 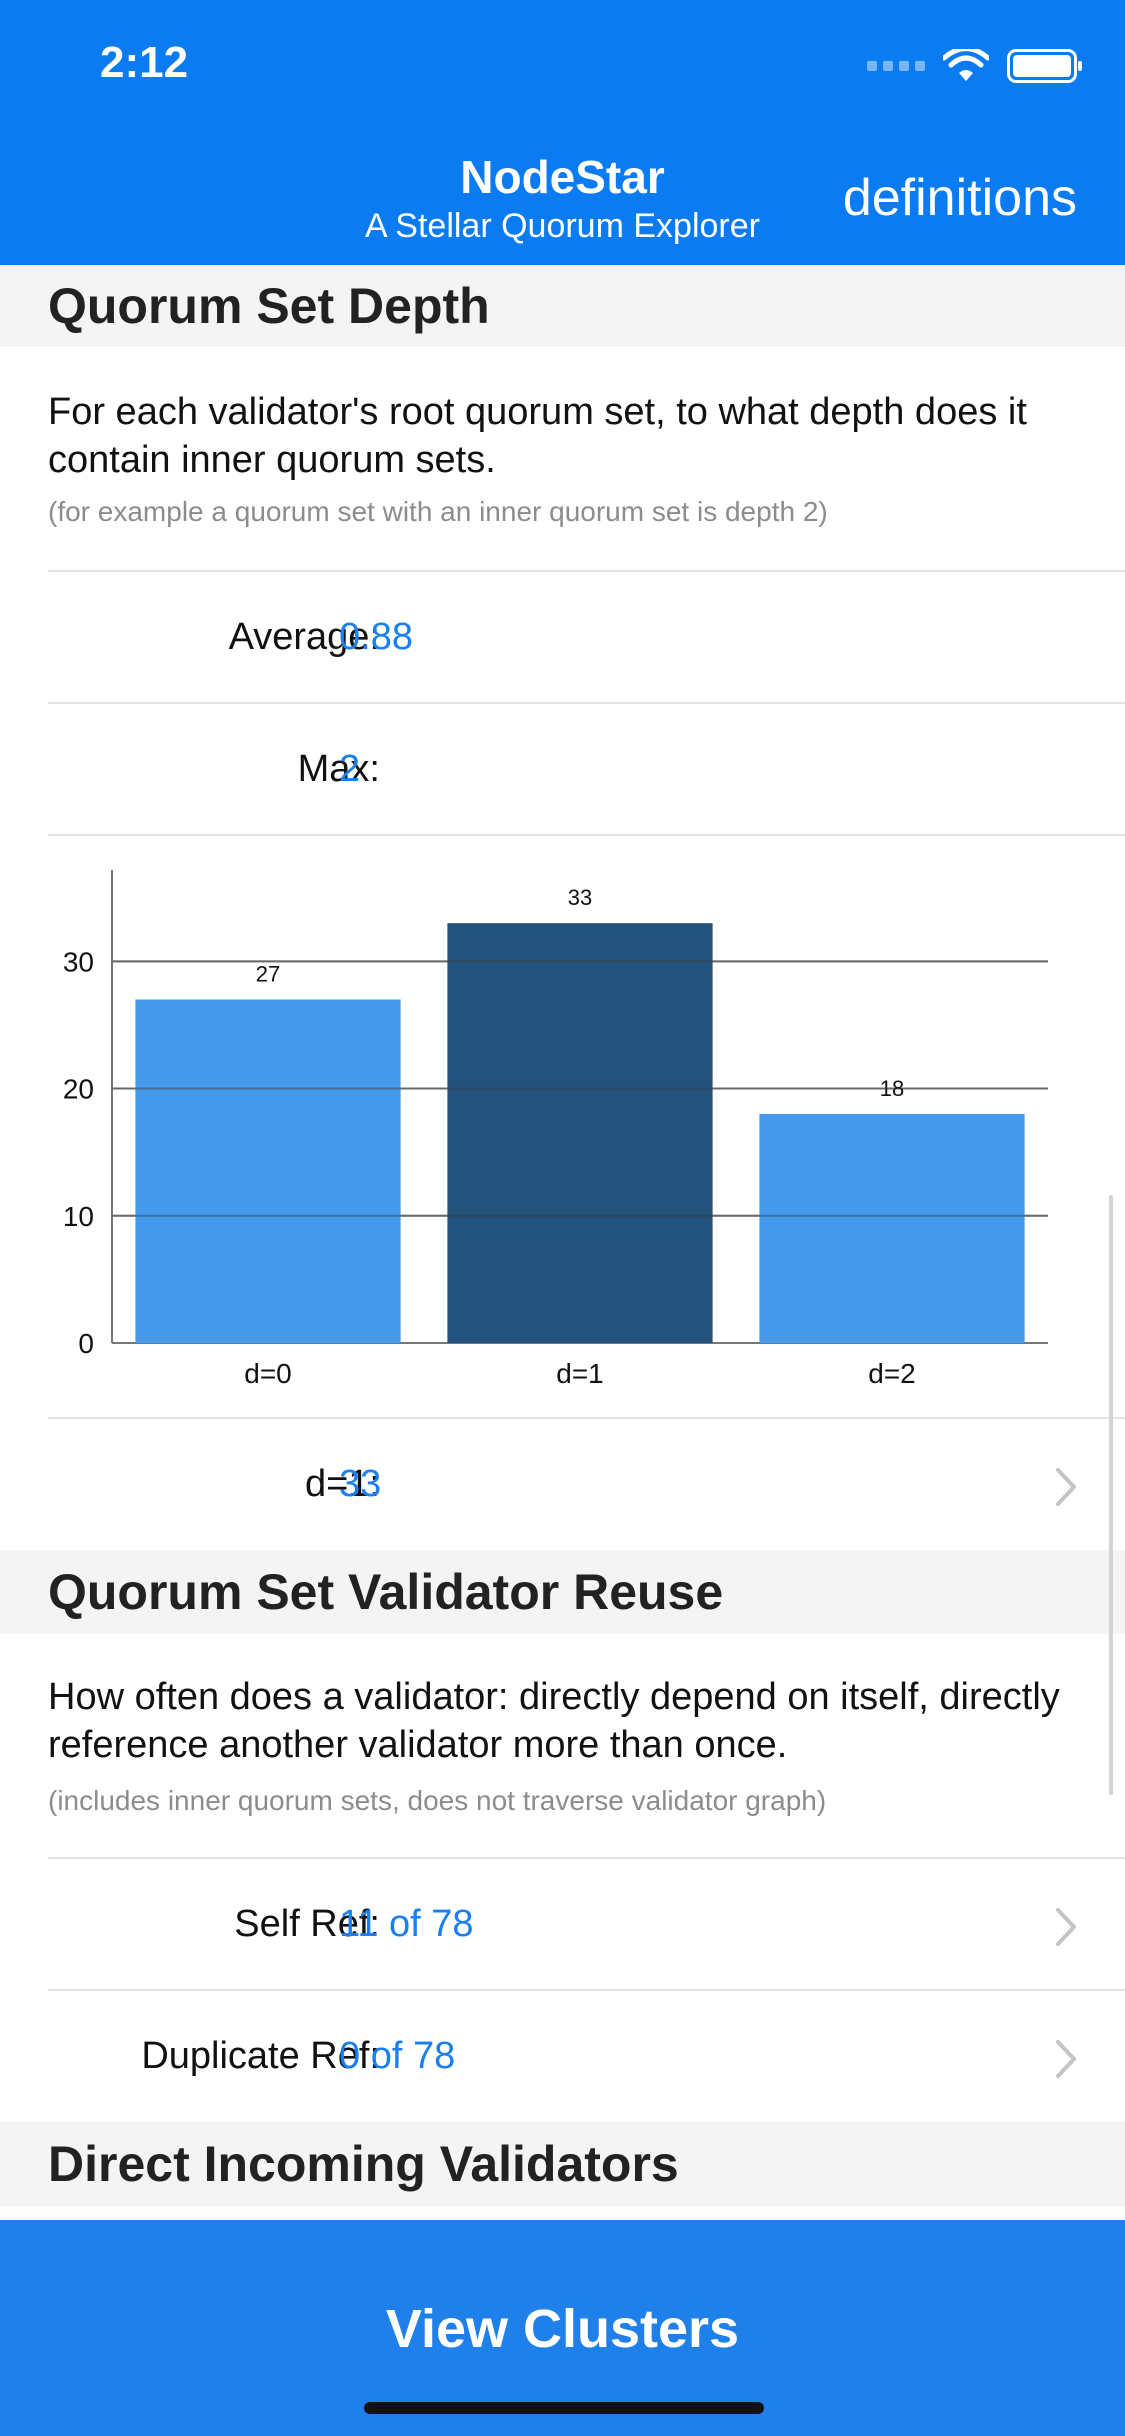 I want to click on section-header-depth: Quorum Set Depth, so click(x=562, y=306).